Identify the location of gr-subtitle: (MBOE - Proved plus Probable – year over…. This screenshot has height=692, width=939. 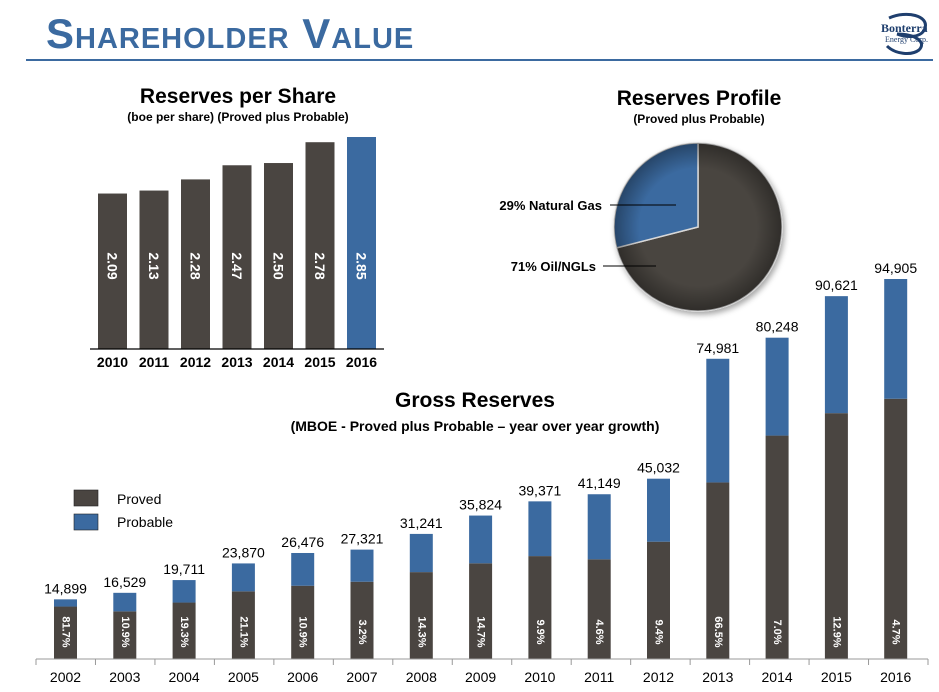
(475, 426).